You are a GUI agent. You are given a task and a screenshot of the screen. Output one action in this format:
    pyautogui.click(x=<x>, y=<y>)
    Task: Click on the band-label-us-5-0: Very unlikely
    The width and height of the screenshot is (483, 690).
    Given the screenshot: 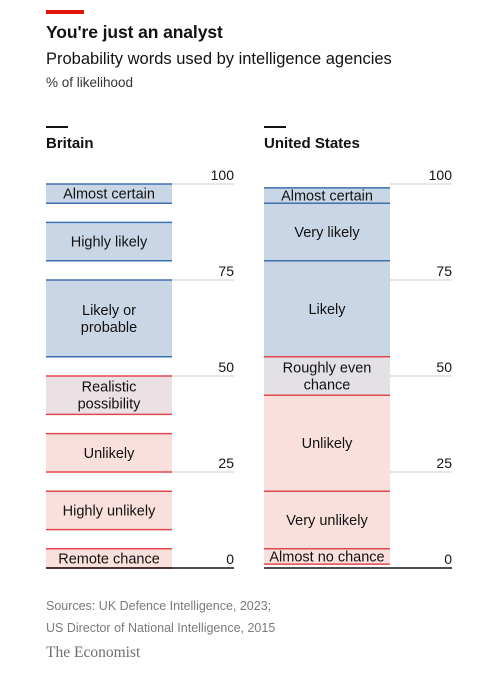 What is the action you would take?
    pyautogui.click(x=327, y=521)
    